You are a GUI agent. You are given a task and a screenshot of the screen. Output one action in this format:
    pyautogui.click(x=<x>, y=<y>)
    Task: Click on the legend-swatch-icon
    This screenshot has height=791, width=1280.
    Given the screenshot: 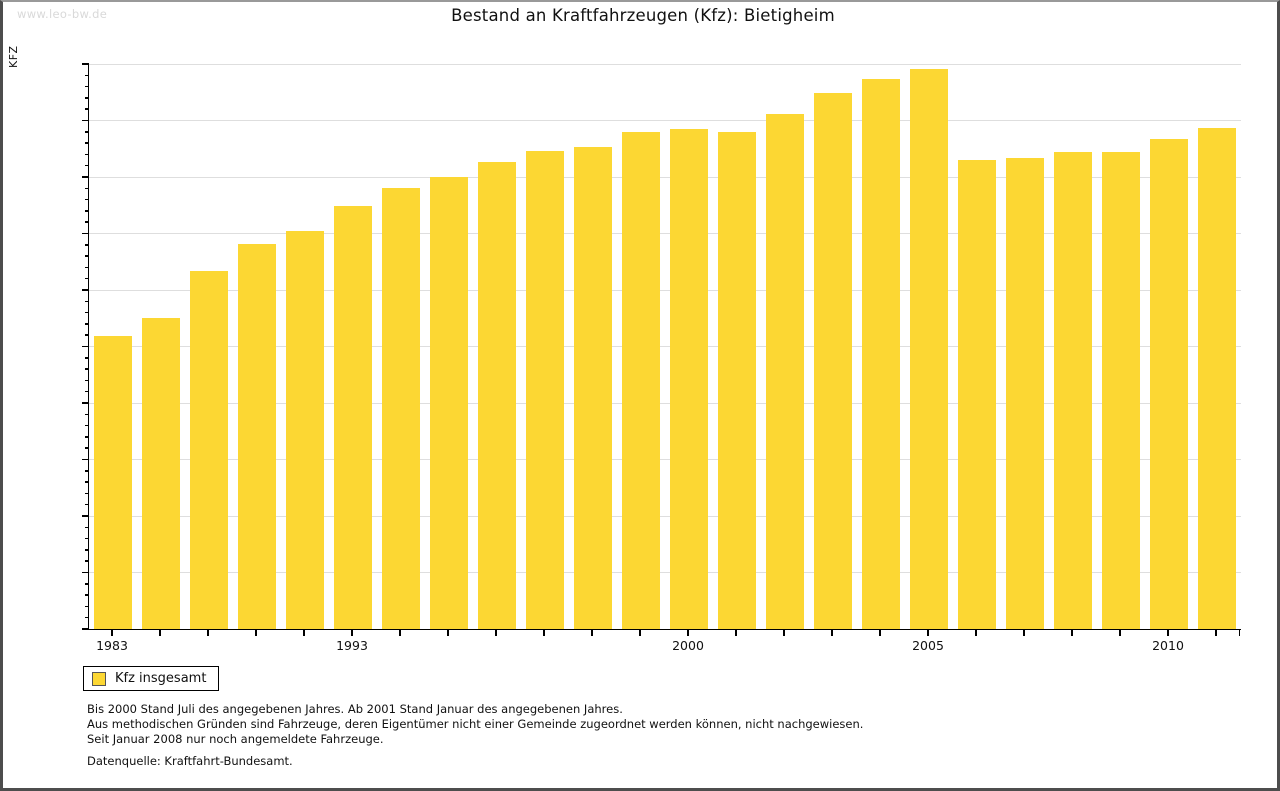 What is the action you would take?
    pyautogui.click(x=99, y=678)
    